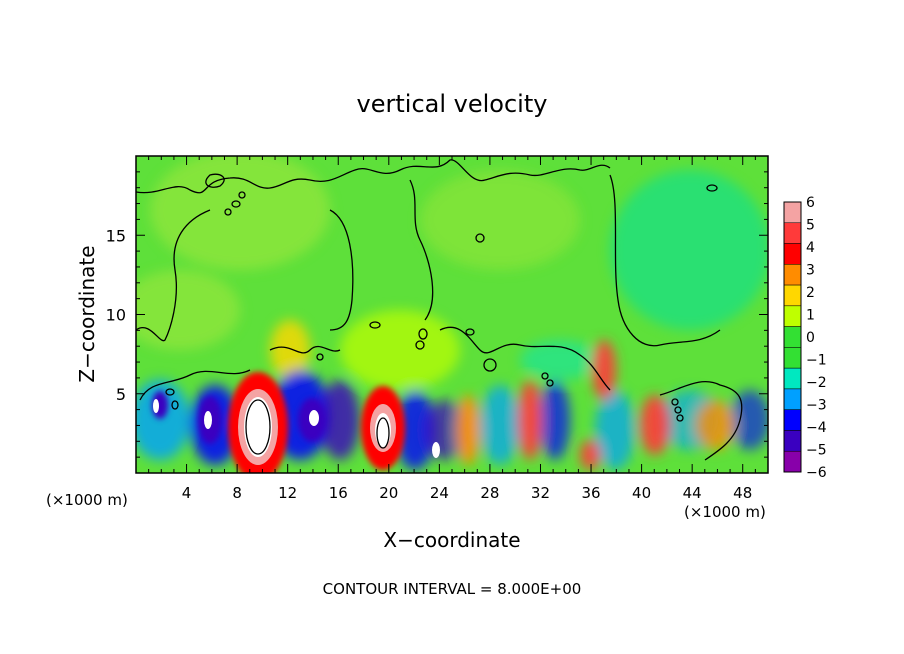 This screenshot has width=904, height=654. I want to click on colorbar-label: 3, so click(810, 271).